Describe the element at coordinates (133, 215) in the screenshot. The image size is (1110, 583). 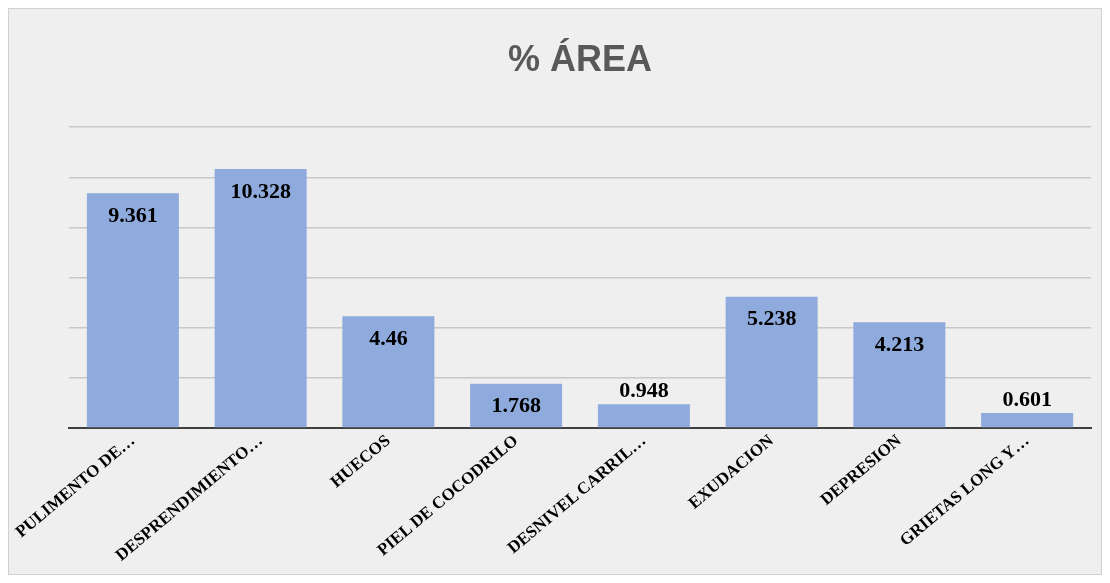
I see `data-label: 9.361` at that location.